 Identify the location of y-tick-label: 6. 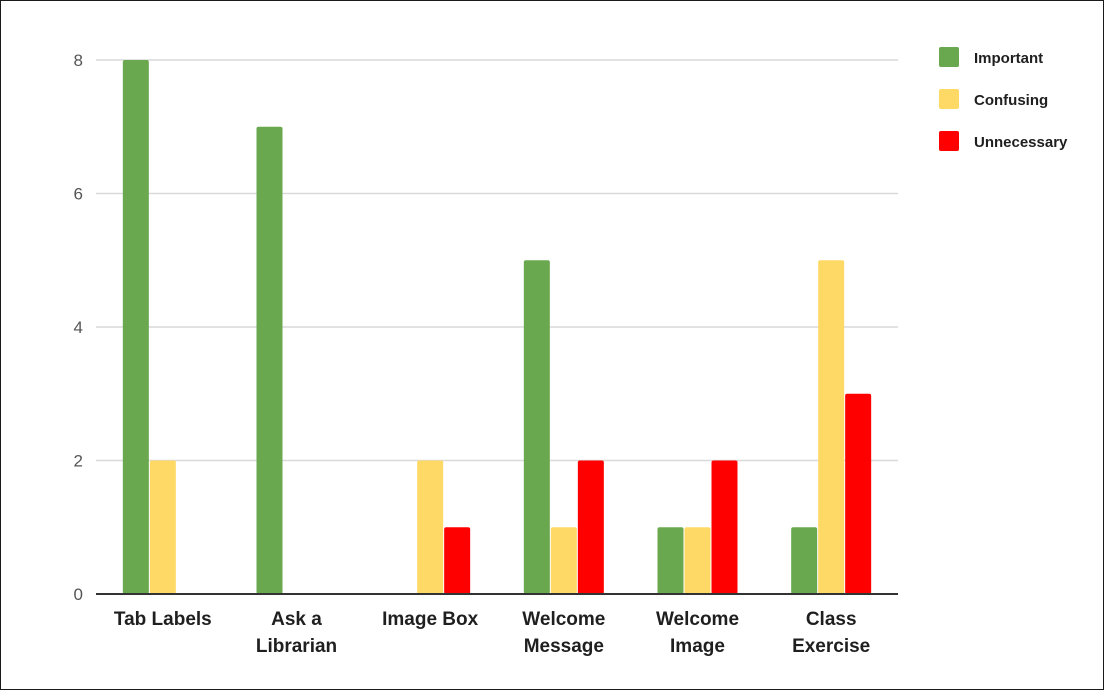
(78, 194).